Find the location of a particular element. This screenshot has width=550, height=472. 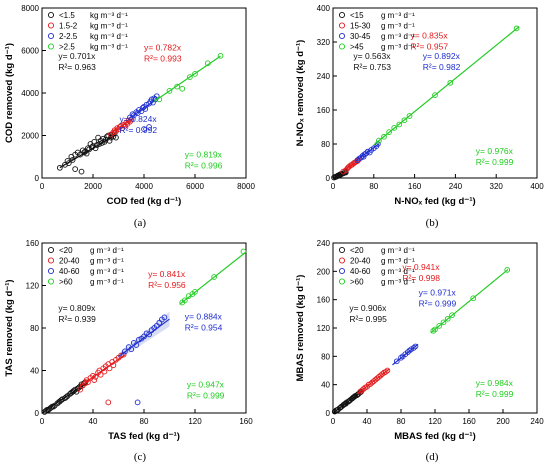

y-tick-label: 40 is located at coordinates (325, 385).